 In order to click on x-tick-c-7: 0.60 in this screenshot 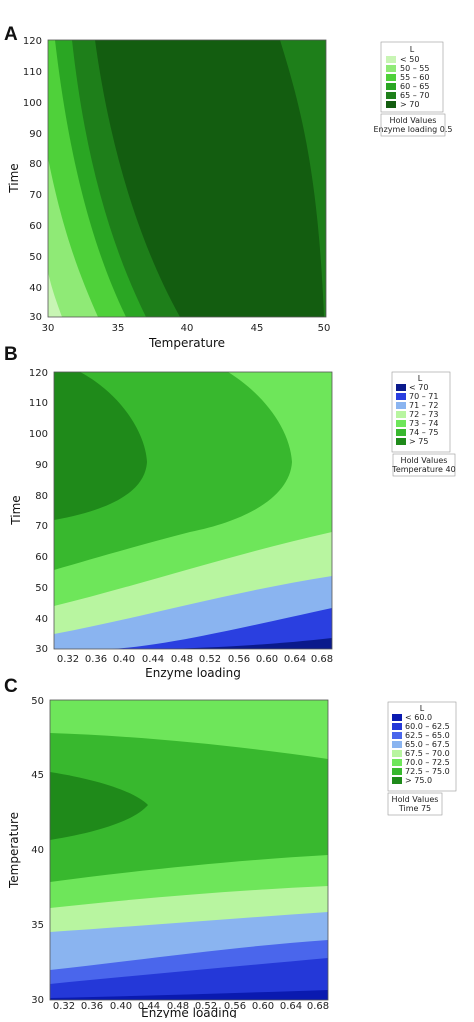, I will do `click(263, 1006)`.